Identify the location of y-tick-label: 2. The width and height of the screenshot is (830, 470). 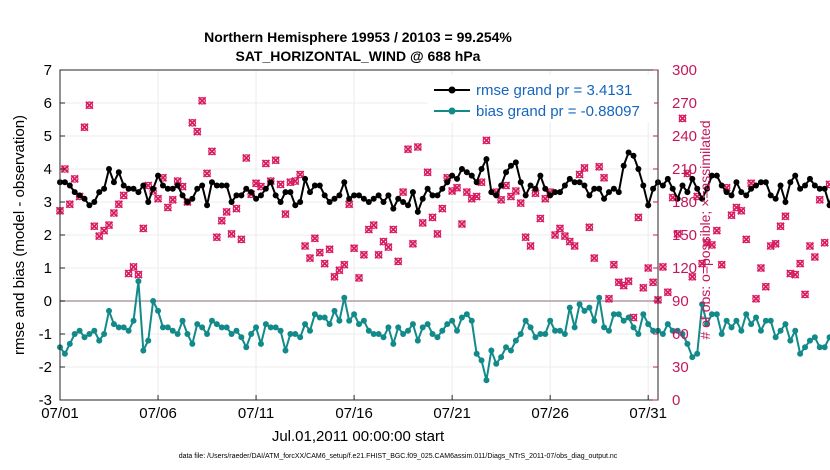
(48, 235).